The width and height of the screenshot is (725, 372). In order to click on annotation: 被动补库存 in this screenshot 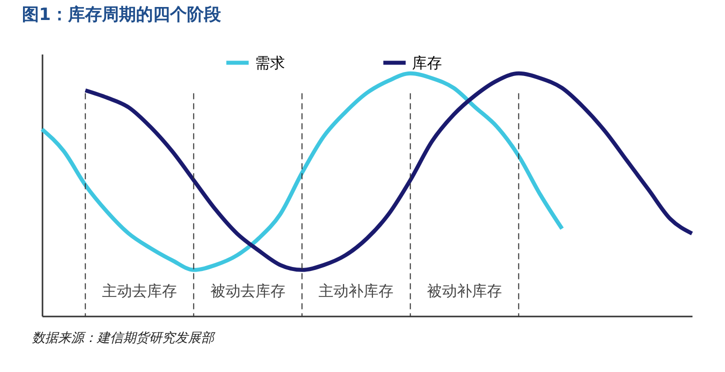, I will do `click(464, 291)`.